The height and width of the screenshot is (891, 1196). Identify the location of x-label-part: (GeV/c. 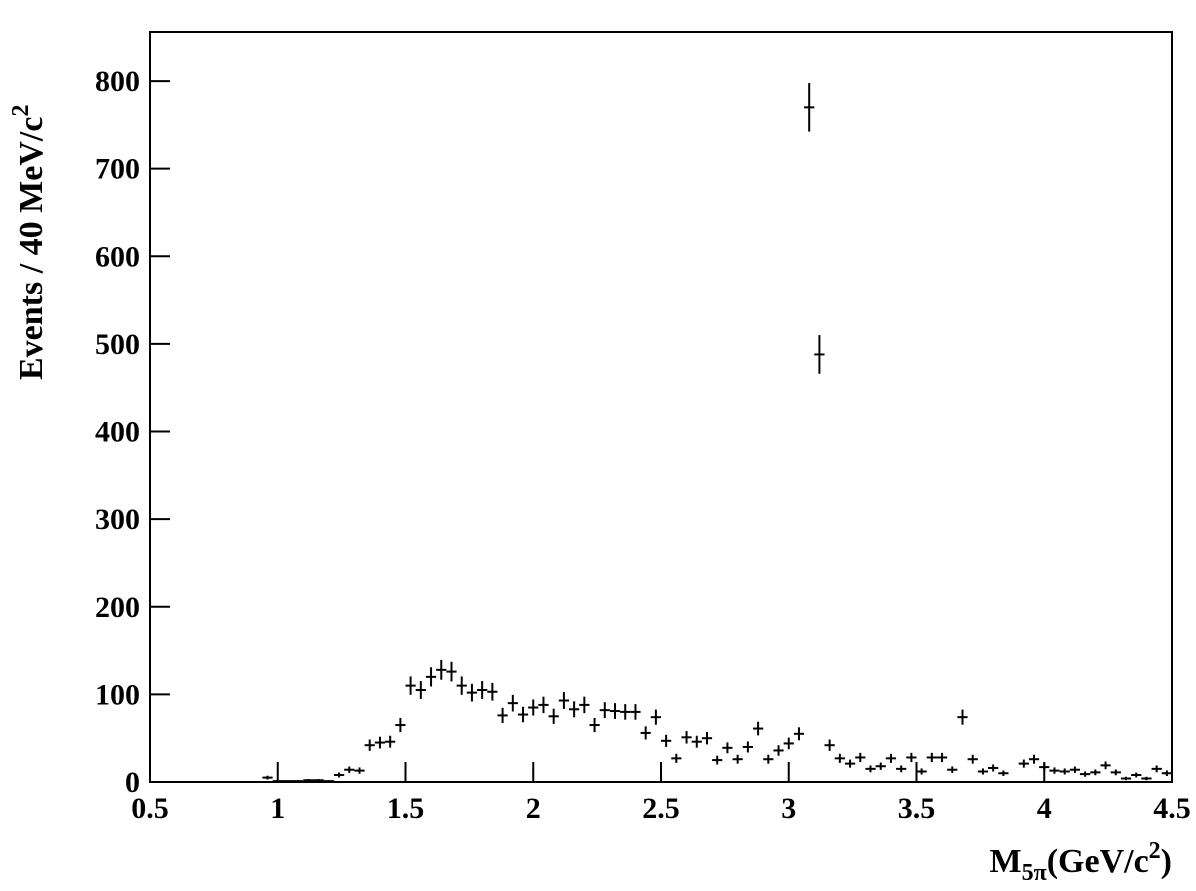
(1098, 861).